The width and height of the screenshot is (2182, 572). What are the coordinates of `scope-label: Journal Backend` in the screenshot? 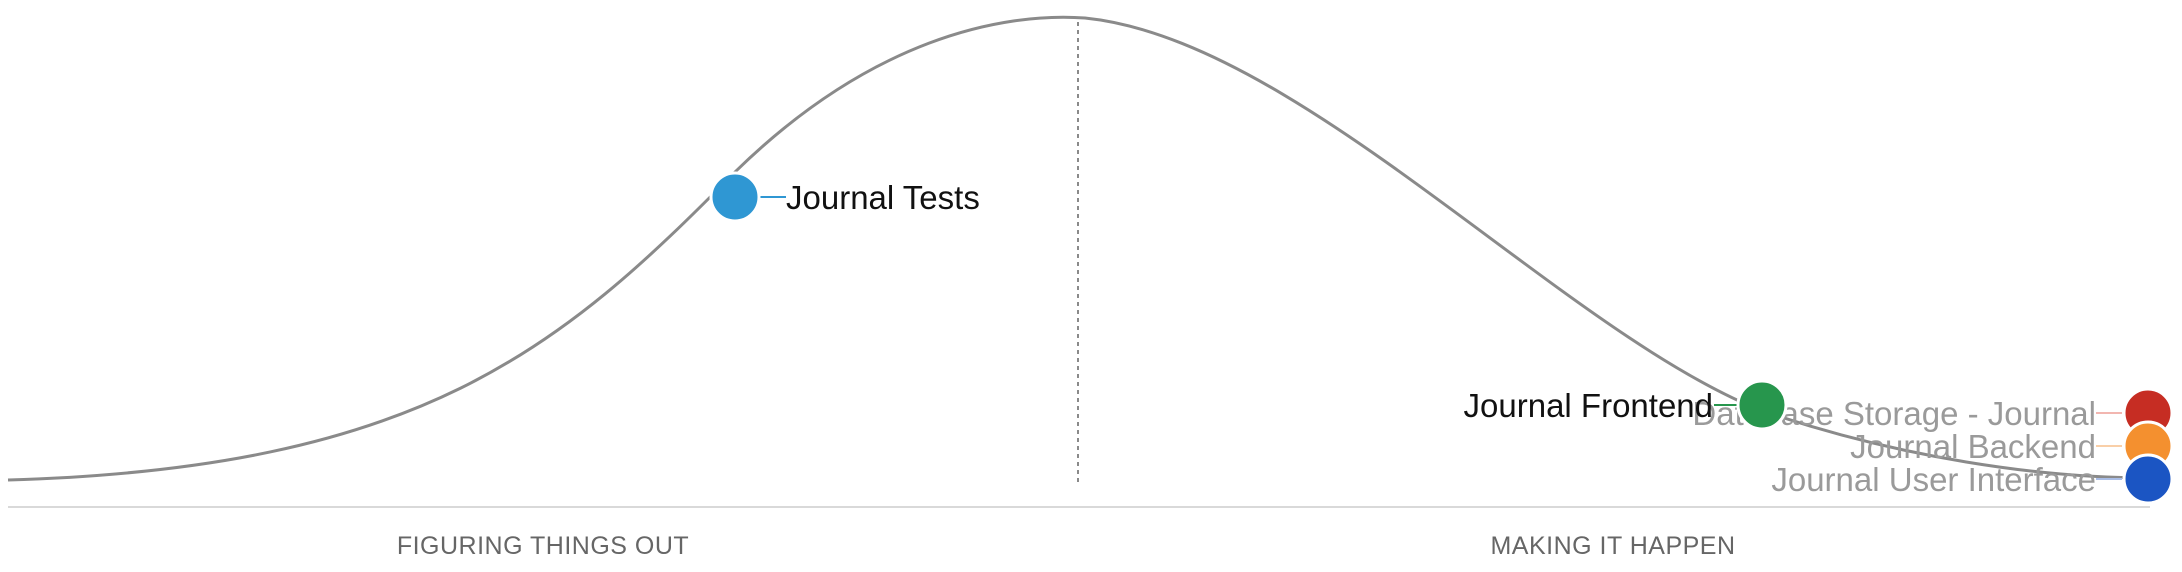 It's located at (1973, 446).